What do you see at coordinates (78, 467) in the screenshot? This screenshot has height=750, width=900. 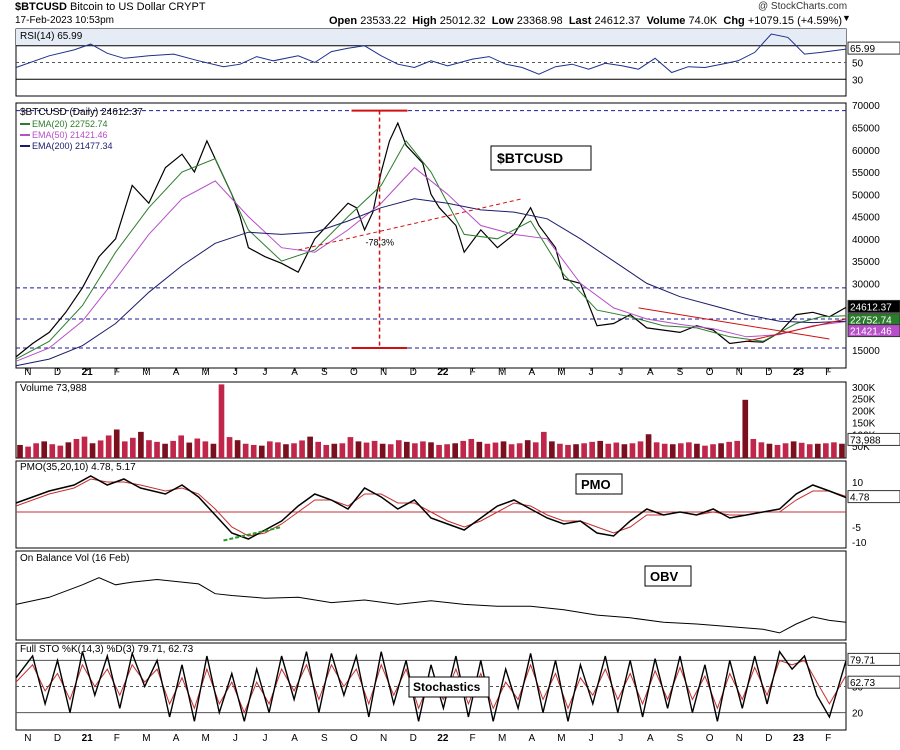 I see `pmo-title: PMO(35,20,10) 4.78, 5.17` at bounding box center [78, 467].